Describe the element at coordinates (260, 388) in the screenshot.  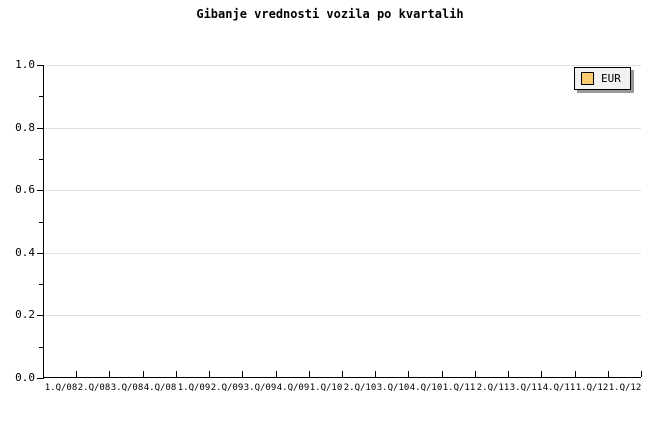
I see `x-axis-tick-label: 3.Q/09` at that location.